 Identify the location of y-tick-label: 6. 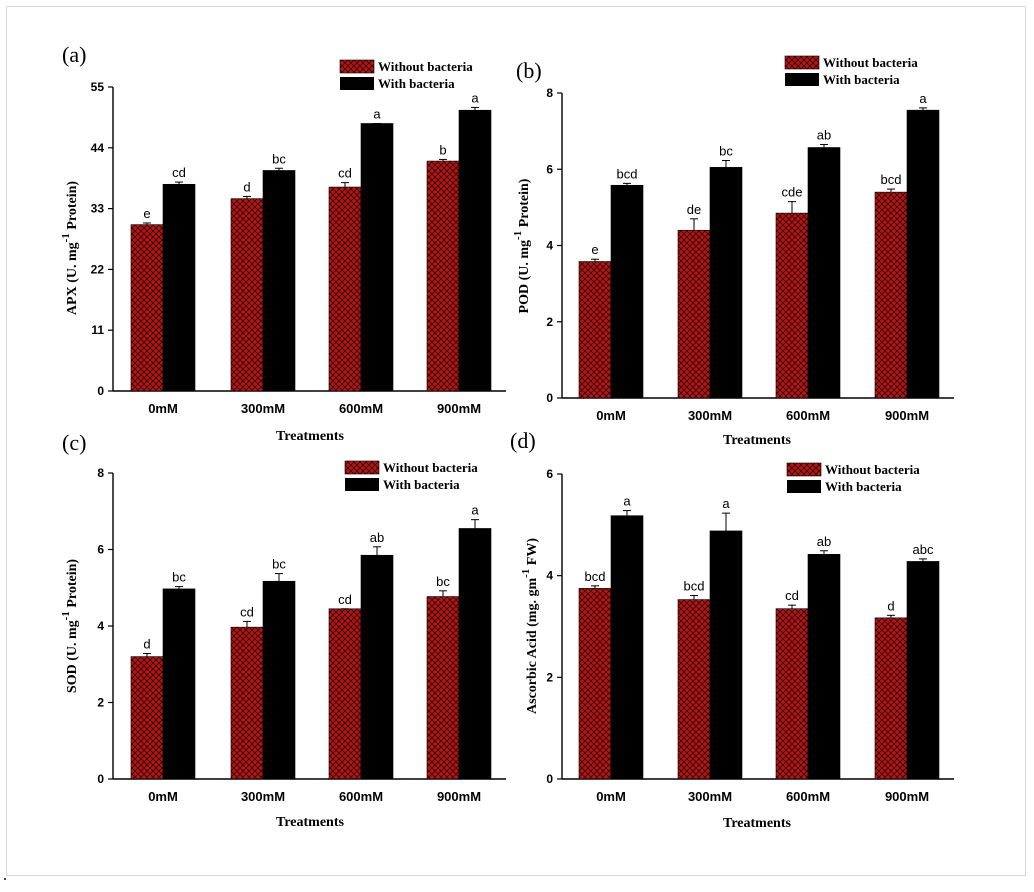
(549, 169).